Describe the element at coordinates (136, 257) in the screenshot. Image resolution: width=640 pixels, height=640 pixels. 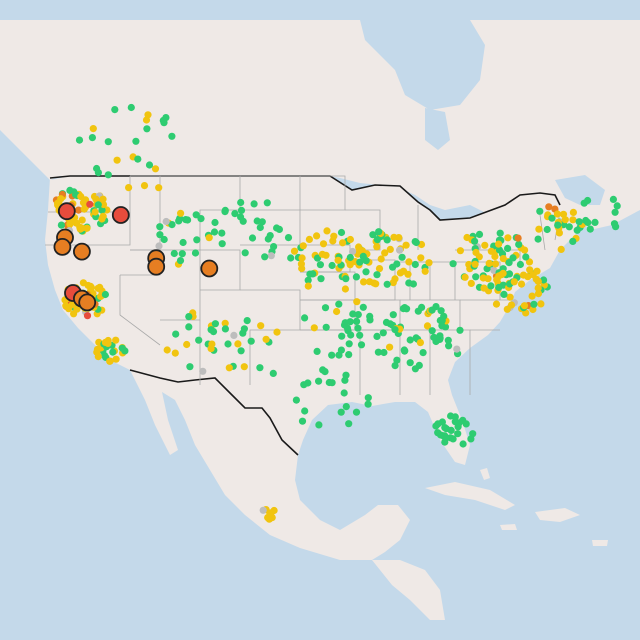
I see `highlight-markers` at that location.